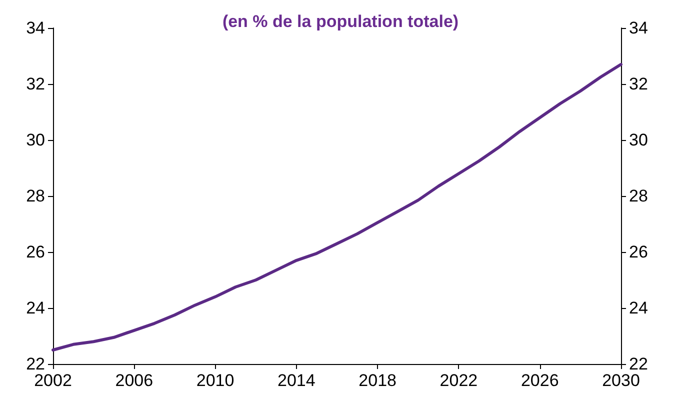 This screenshot has width=681, height=414. Describe the element at coordinates (215, 380) in the screenshot. I see `x-tick-label: 2010` at that location.